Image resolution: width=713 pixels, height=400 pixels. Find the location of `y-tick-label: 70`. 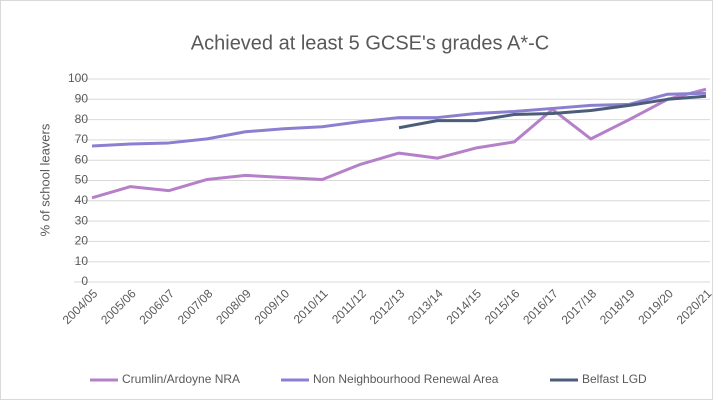

y-tick-label: 70 is located at coordinates (82, 139).